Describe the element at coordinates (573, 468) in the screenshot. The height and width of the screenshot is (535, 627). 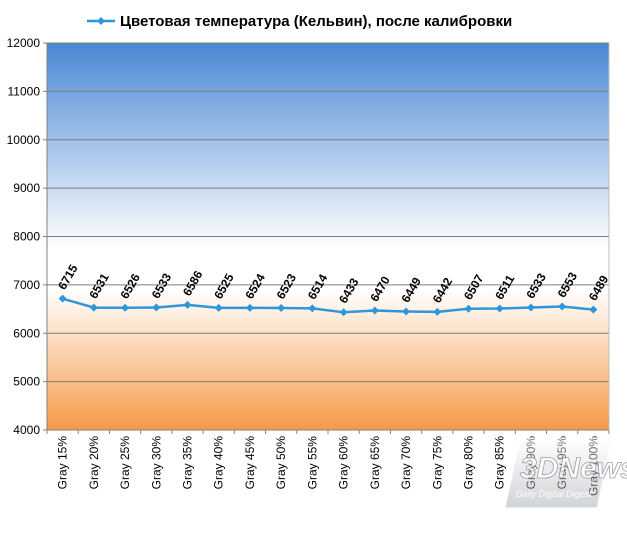
I see `watermark-logo-text: 3DNews` at that location.